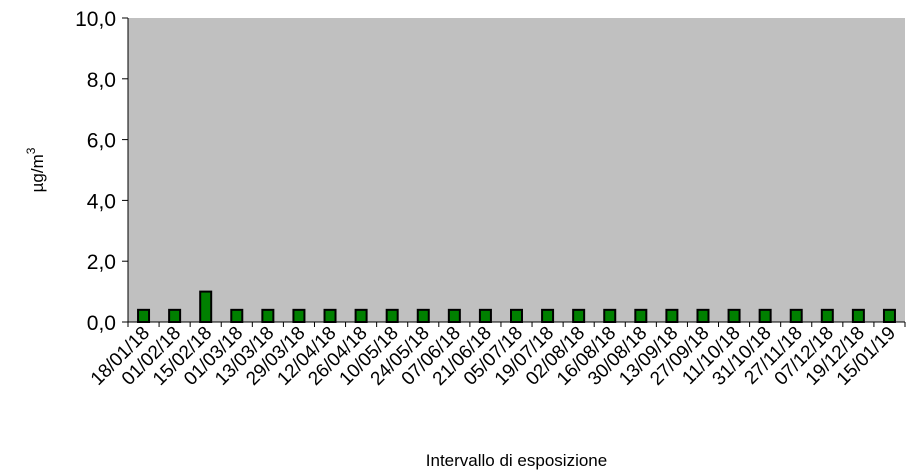 The width and height of the screenshot is (911, 474). Describe the element at coordinates (101, 323) in the screenshot. I see `y-tick-label: 0,0` at that location.